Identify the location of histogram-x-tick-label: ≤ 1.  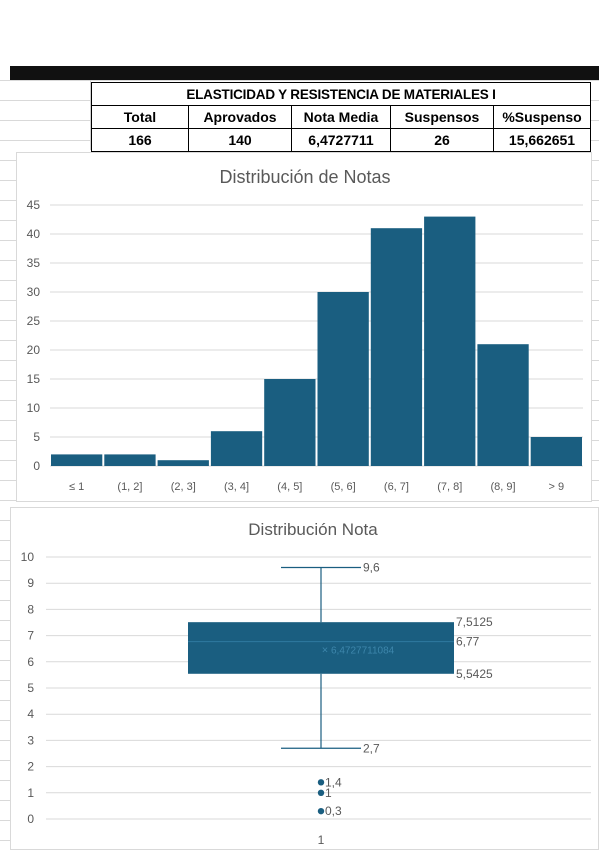
(76, 487).